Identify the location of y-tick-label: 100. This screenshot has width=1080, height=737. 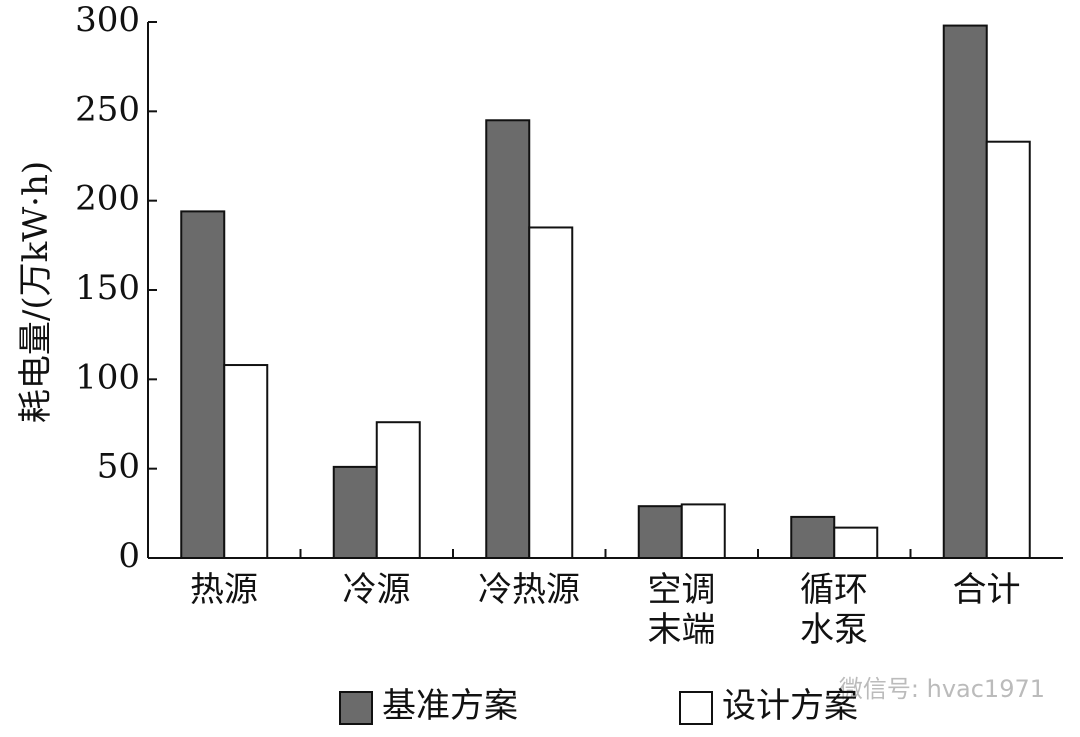
(107, 377).